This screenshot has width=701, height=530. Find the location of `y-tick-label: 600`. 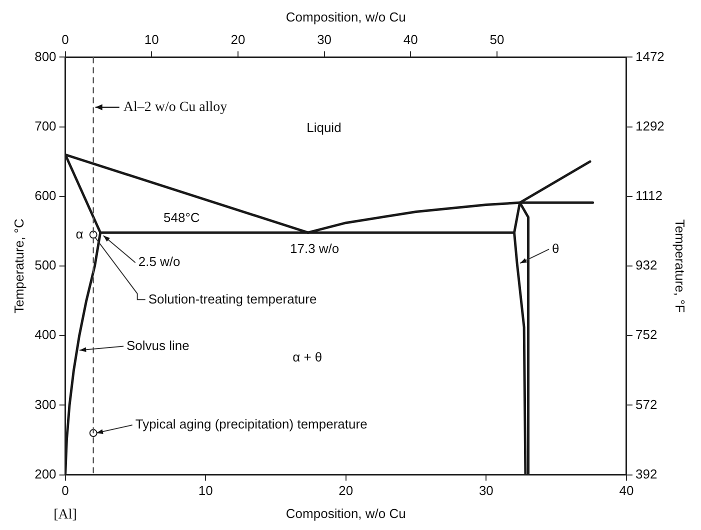

y-tick-label: 600 is located at coordinates (45, 195).